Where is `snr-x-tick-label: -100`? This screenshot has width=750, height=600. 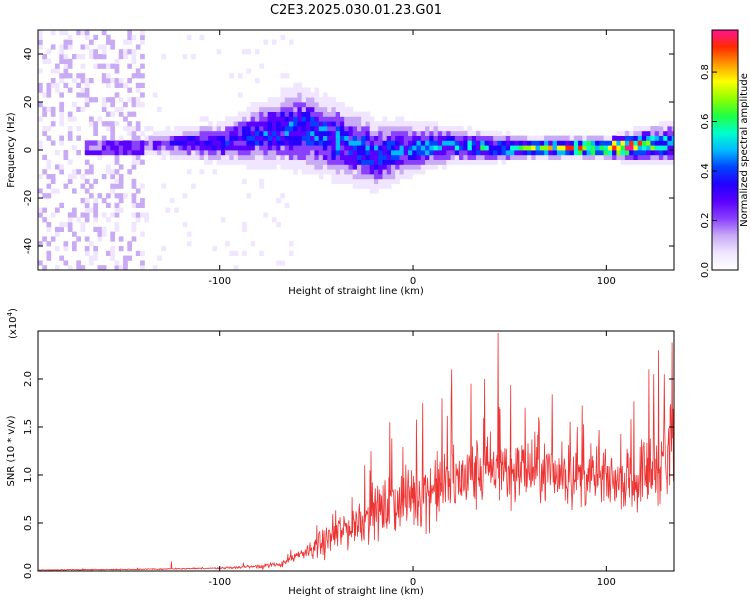
snr-x-tick-label: -100 is located at coordinates (219, 582).